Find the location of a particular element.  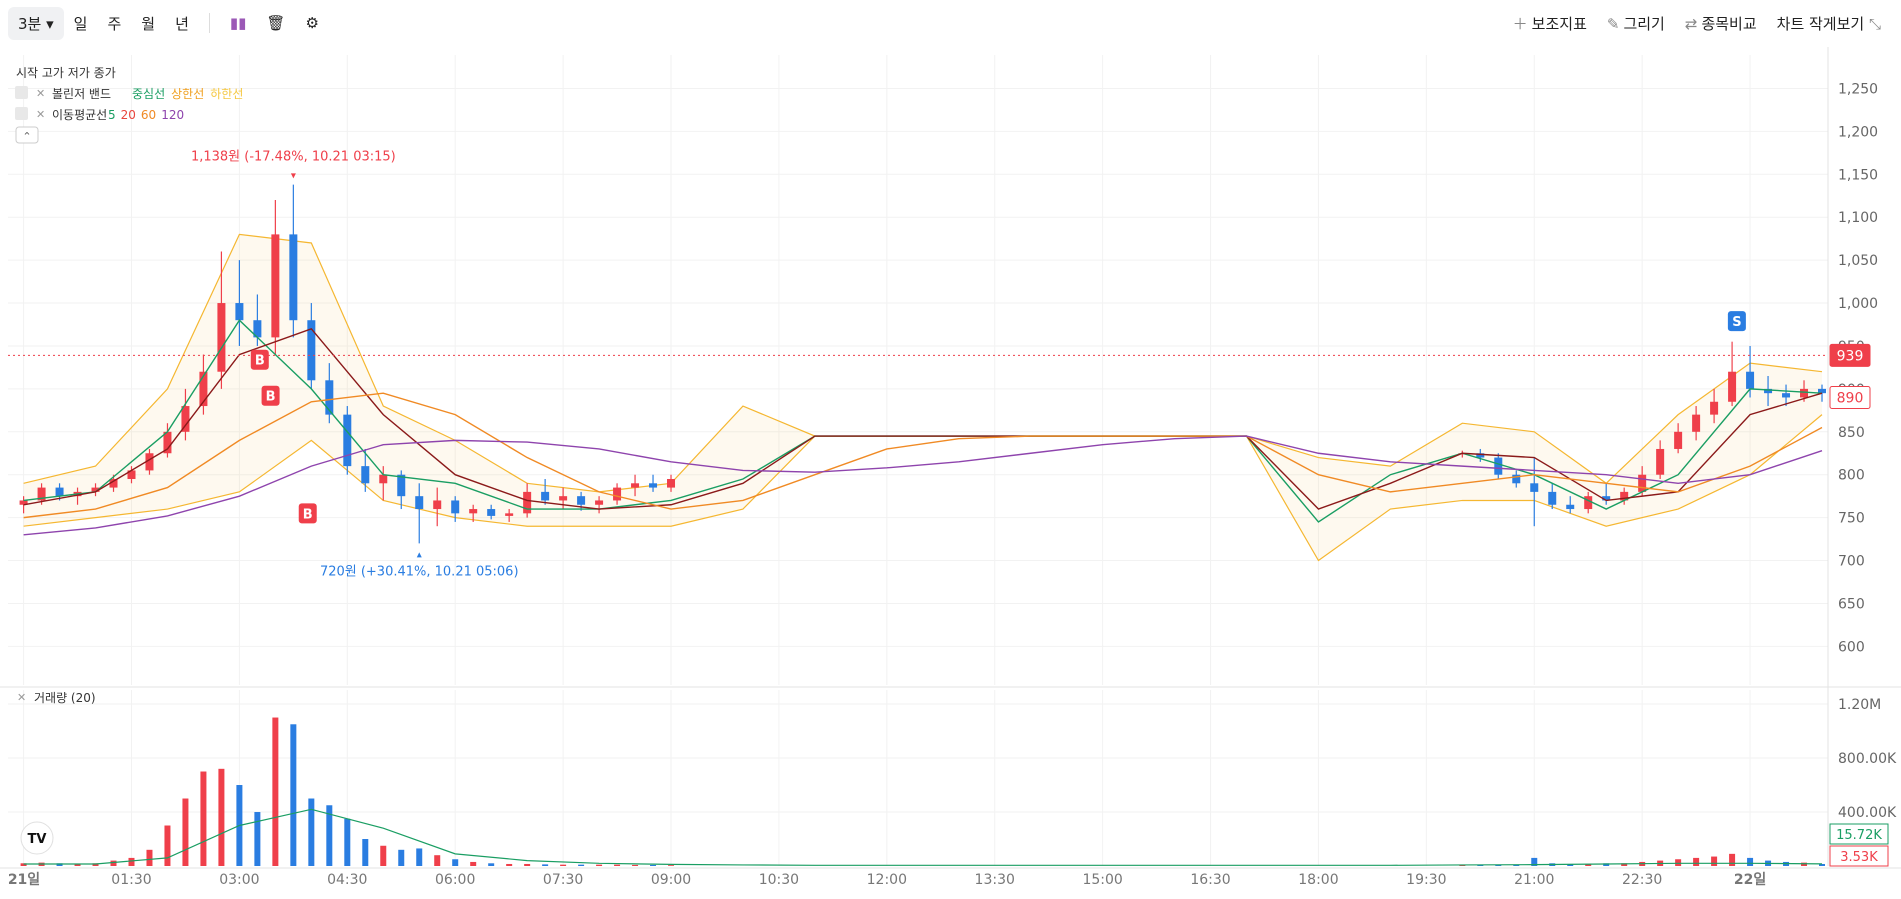

y-tick-label: 1,000 is located at coordinates (1858, 304).